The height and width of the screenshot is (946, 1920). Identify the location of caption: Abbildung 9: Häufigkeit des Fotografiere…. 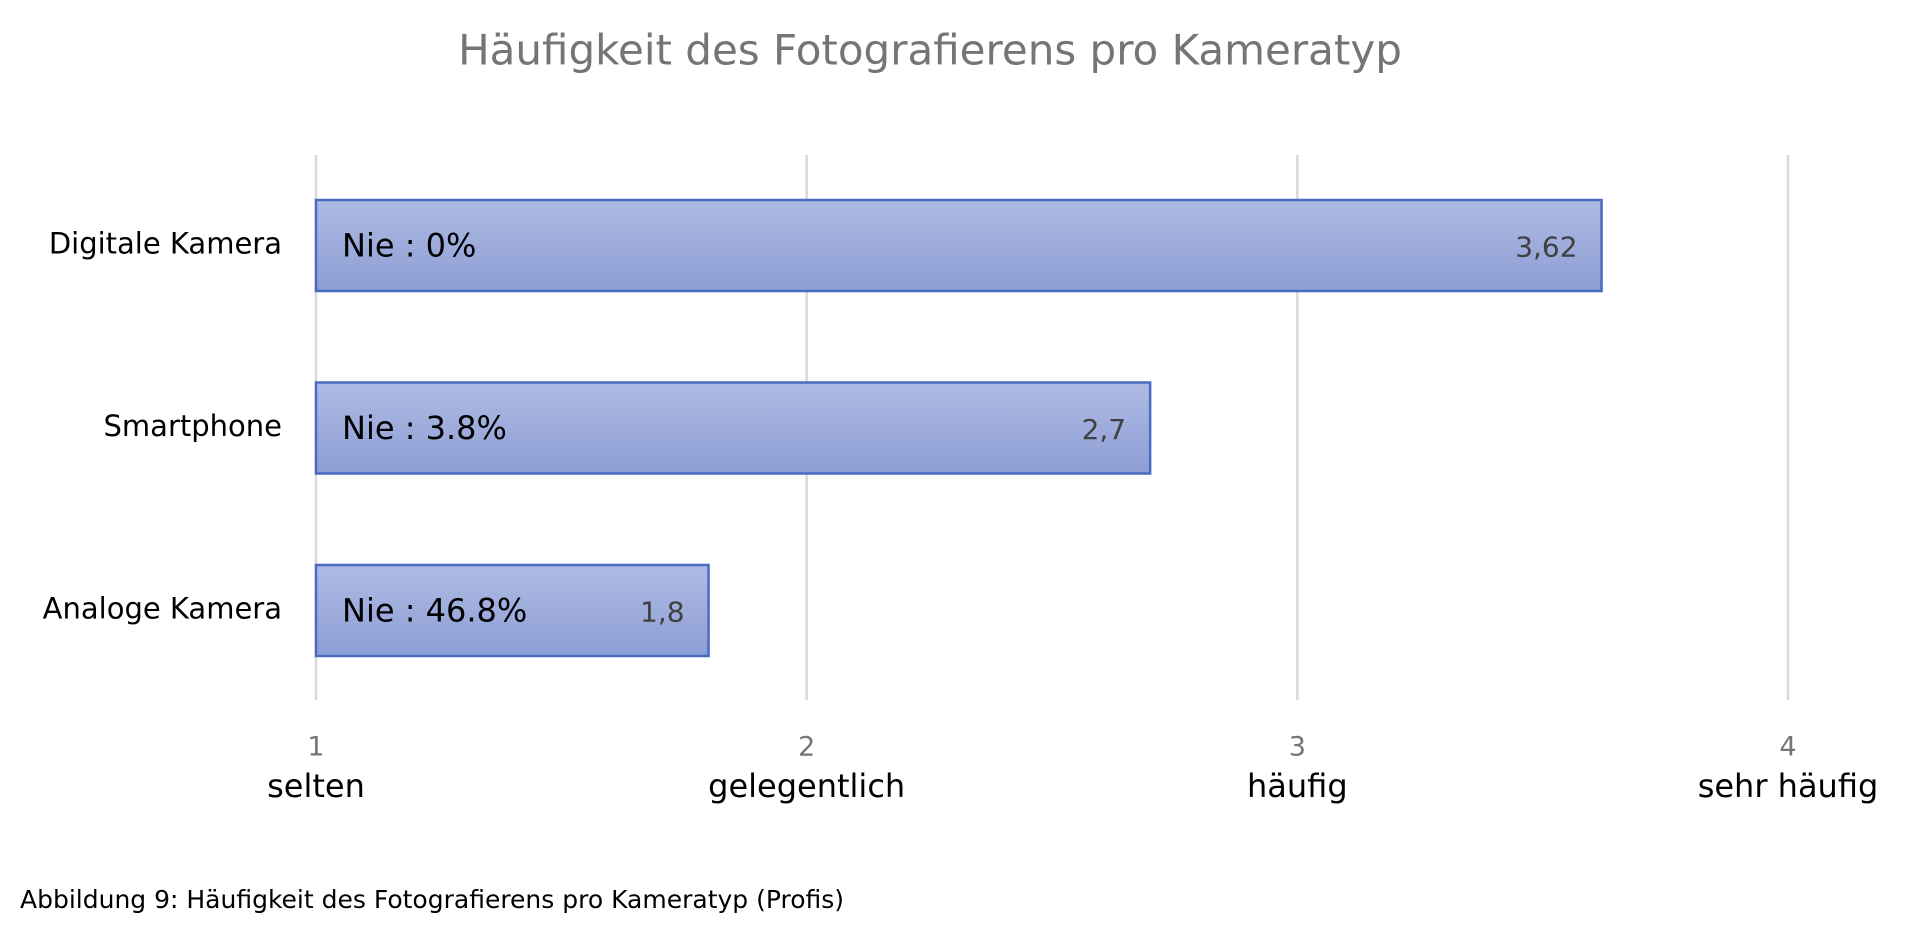
(432, 899).